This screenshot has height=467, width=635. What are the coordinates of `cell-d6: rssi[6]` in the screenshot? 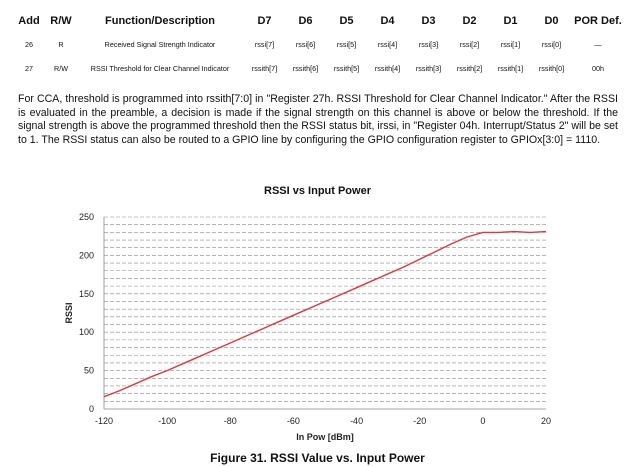 It's located at (305, 44).